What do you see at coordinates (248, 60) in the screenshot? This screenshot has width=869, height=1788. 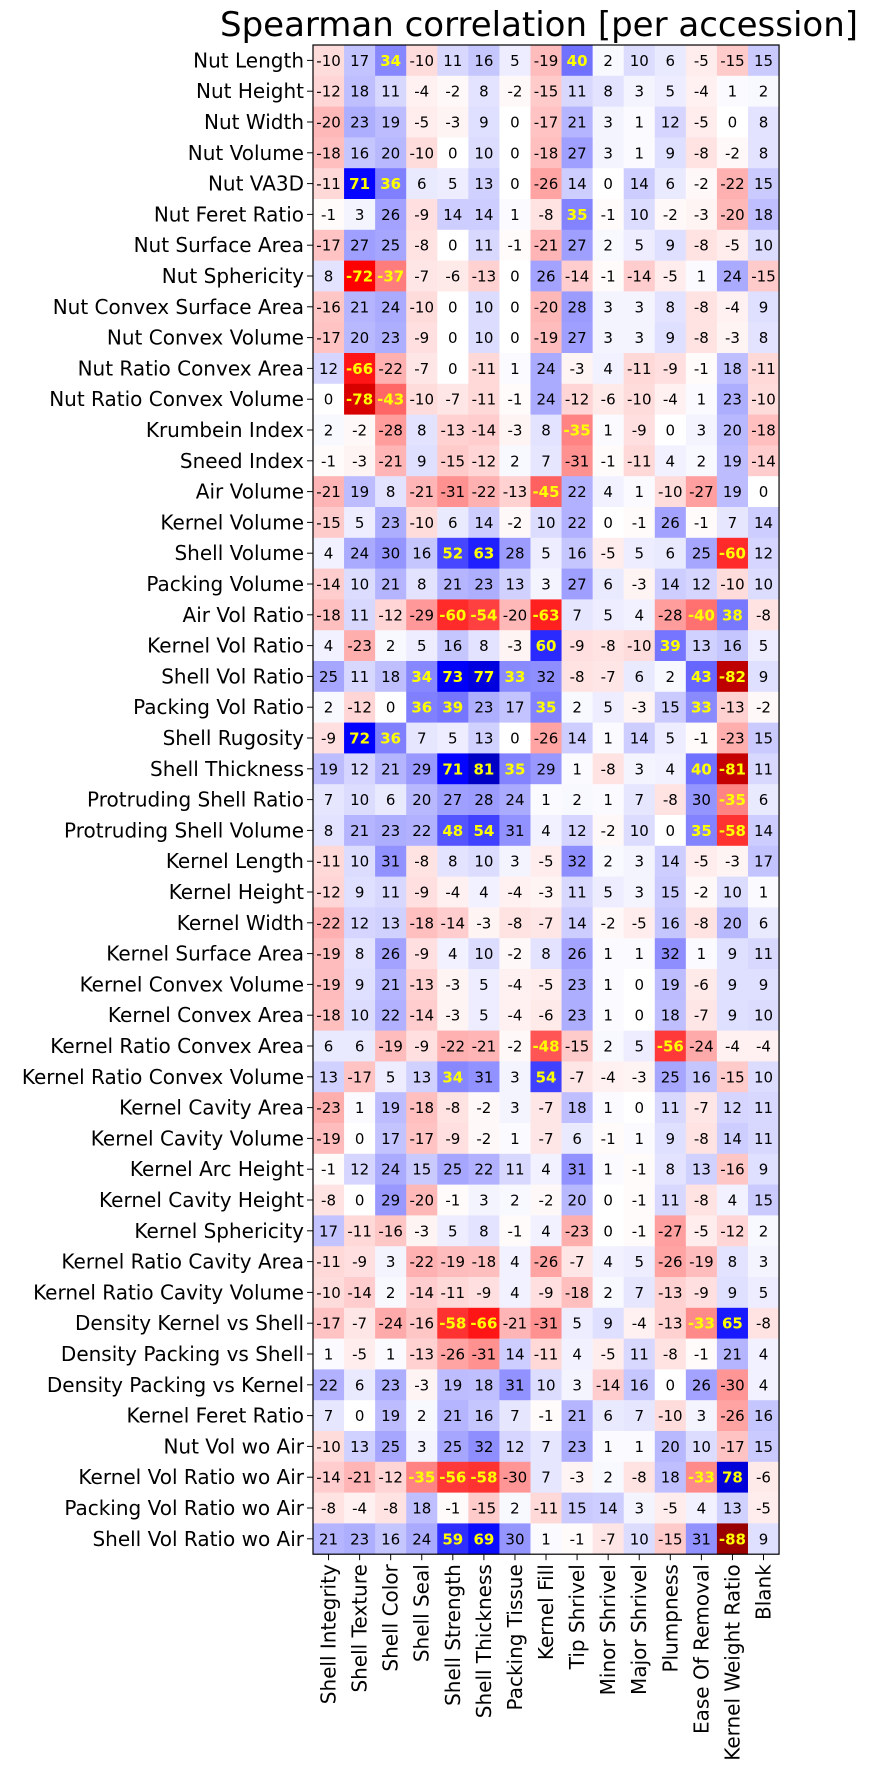 I see `row-label: Nut Length` at bounding box center [248, 60].